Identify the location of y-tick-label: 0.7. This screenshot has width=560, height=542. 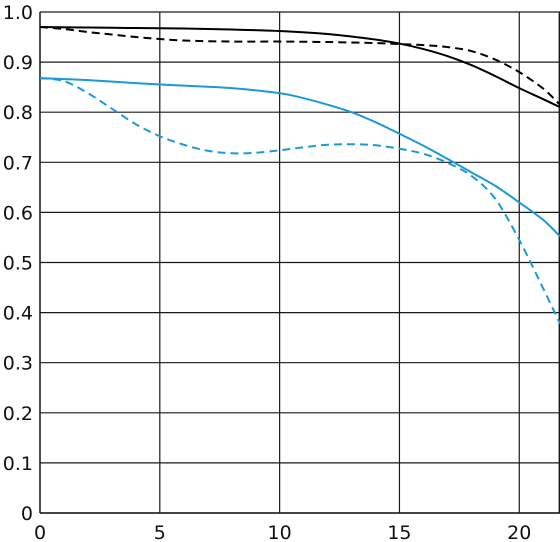
(18, 163).